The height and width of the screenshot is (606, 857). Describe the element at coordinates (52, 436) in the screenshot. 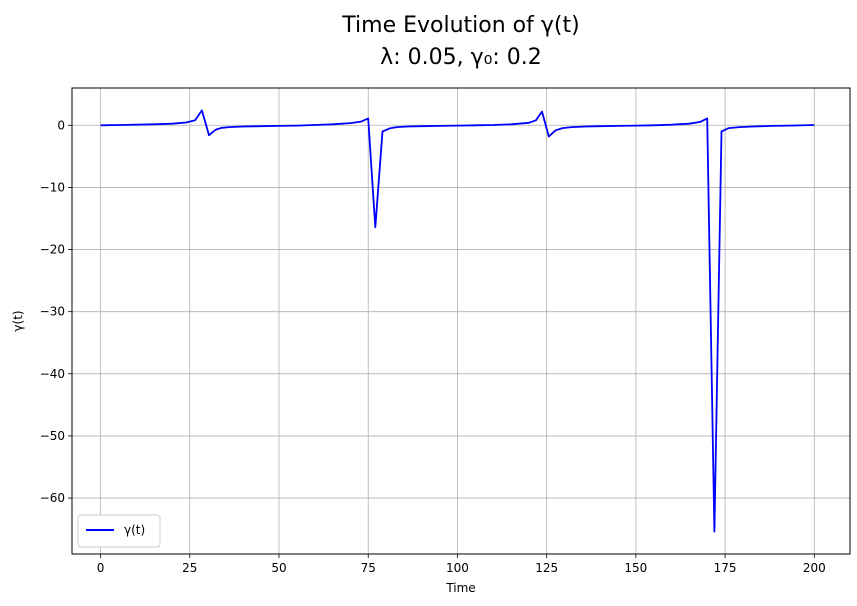

I see `y-tick-label: −50` at that location.